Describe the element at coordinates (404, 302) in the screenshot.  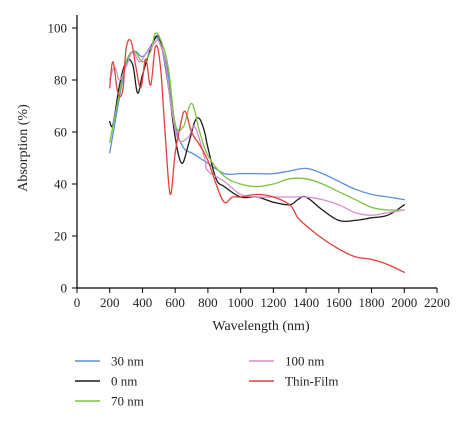
I see `x-tick-label: 2000` at that location.